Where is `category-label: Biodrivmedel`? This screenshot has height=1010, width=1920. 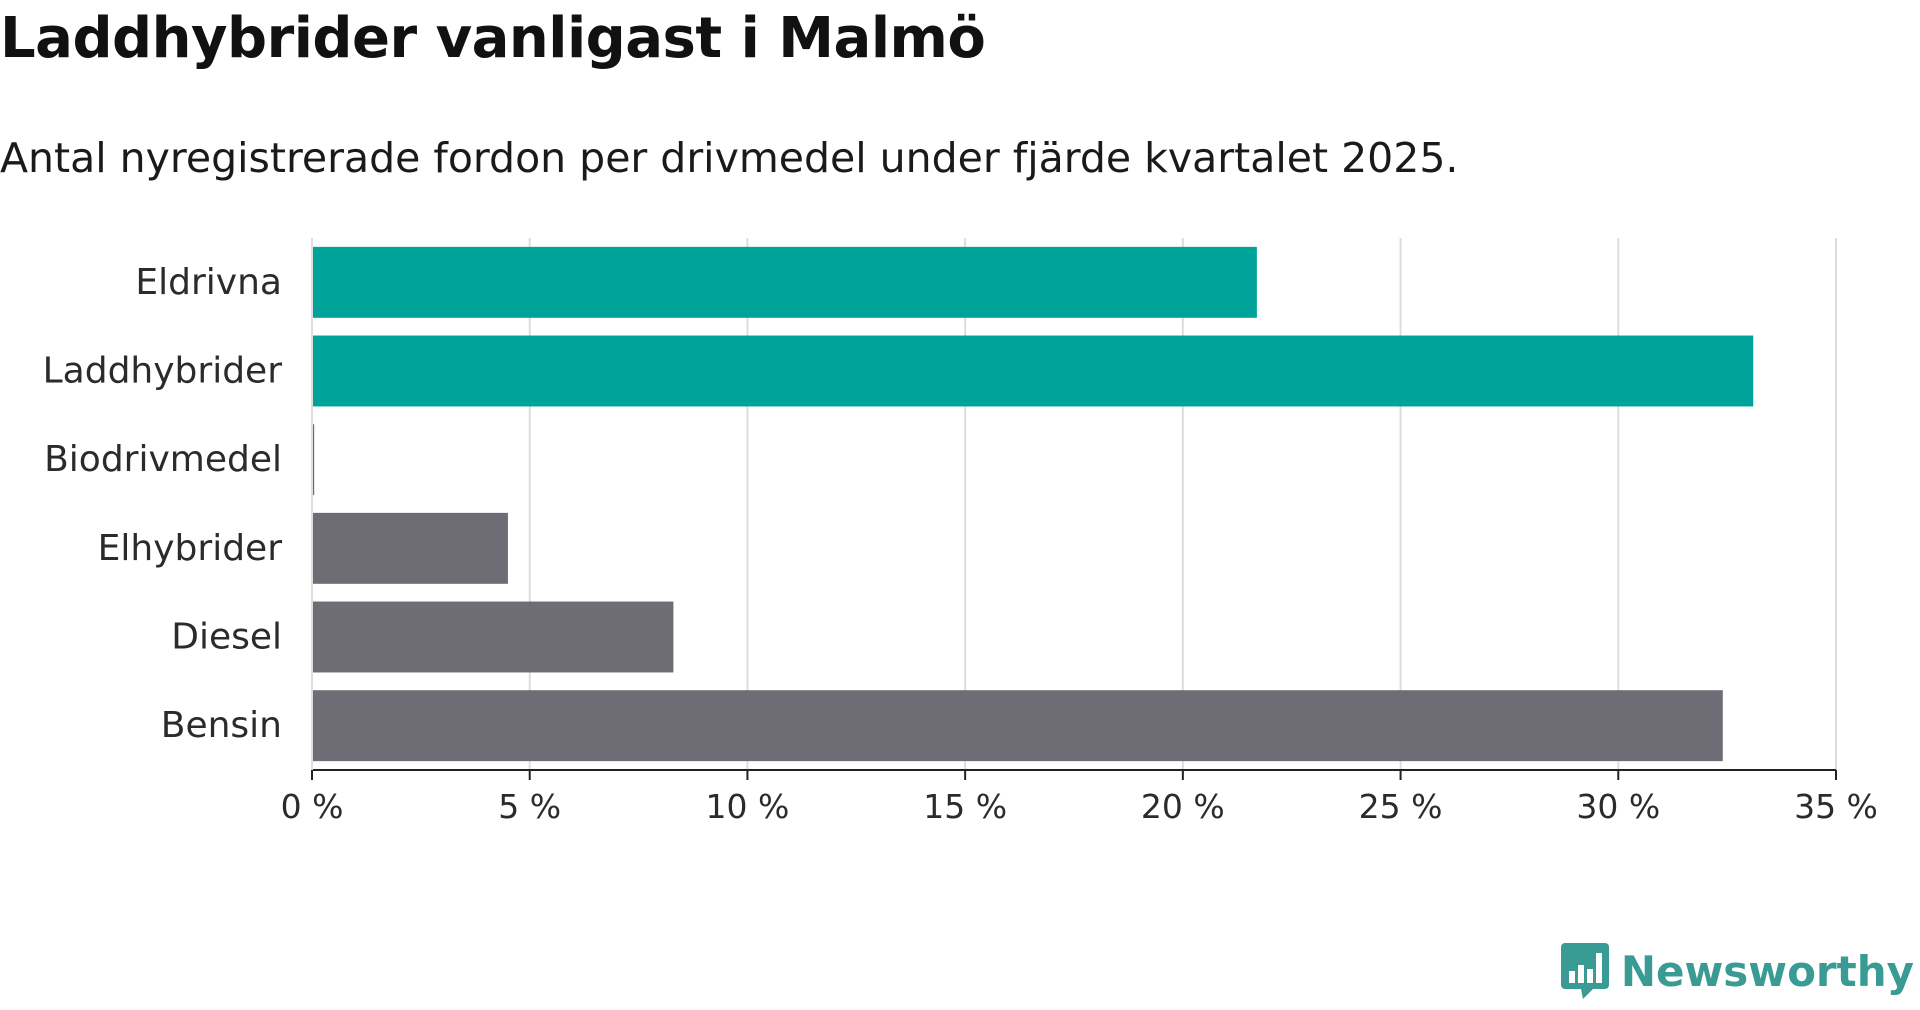
category-label: Biodrivmedel is located at coordinates (163, 459).